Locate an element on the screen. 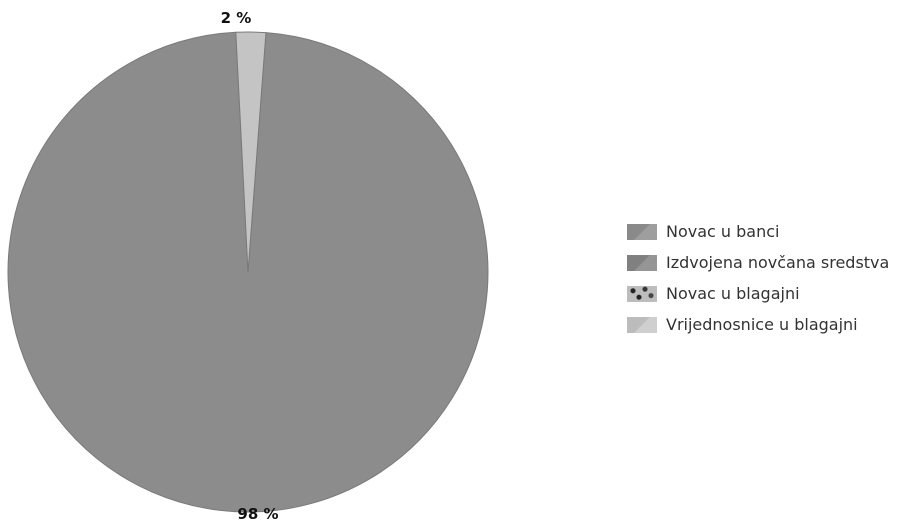  legend-swatch-novac-u-banci is located at coordinates (642, 231).